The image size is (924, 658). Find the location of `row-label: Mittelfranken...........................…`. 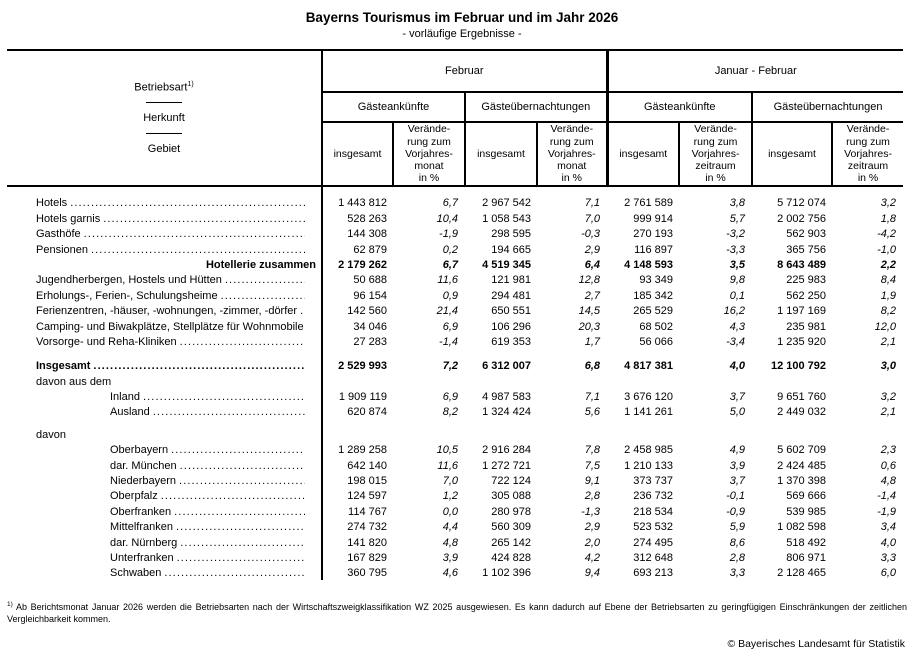

row-label: Mittelfranken...........................… is located at coordinates (165, 526).